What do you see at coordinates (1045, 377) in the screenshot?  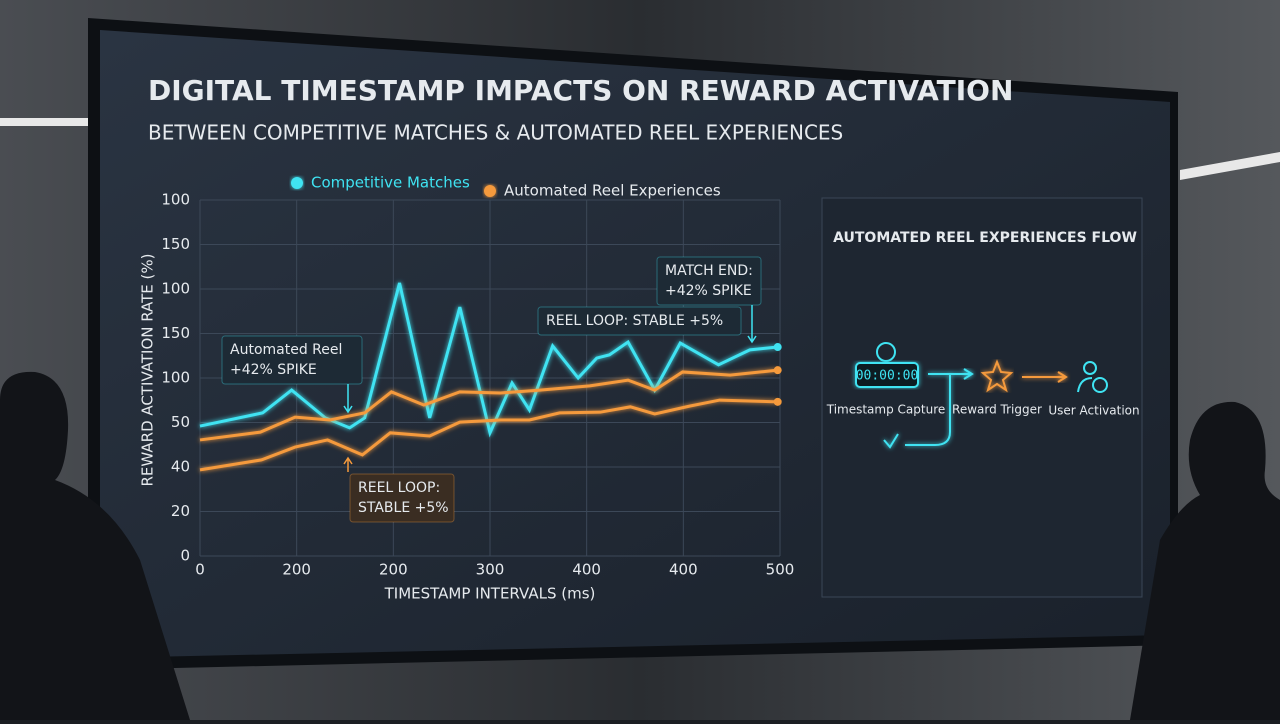 I see `arrow` at bounding box center [1045, 377].